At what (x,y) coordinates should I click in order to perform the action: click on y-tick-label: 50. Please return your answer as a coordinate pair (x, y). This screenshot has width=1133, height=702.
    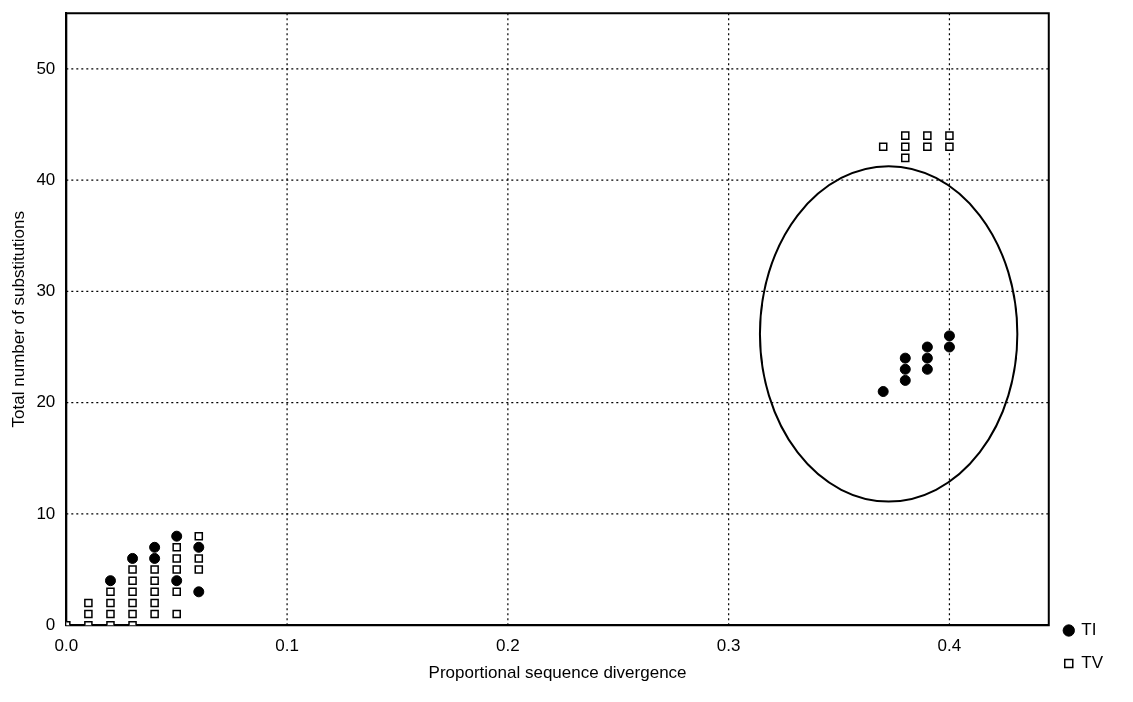
    Looking at the image, I should click on (46, 68).